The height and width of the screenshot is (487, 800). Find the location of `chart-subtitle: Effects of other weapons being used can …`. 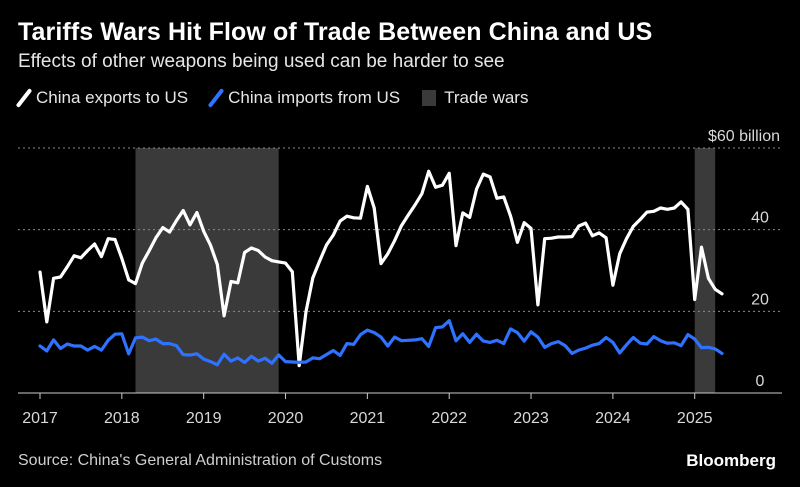

chart-subtitle: Effects of other weapons being used can … is located at coordinates (261, 61).